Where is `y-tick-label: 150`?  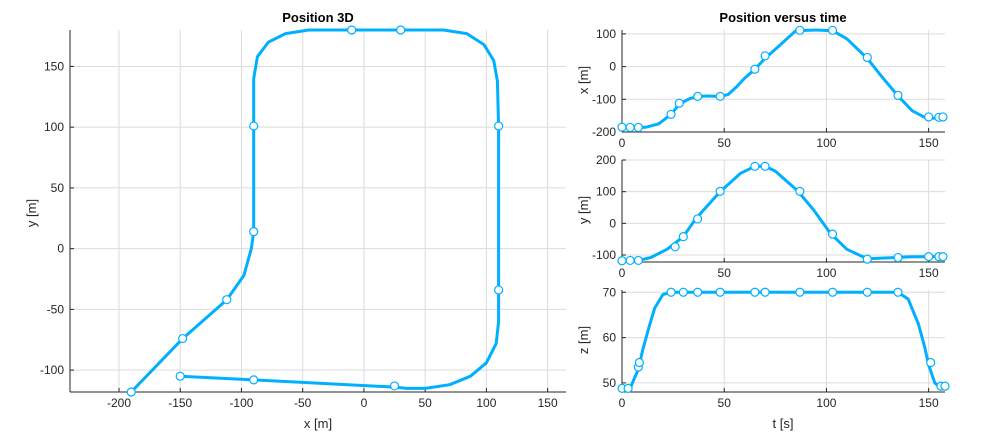
y-tick-label: 150 is located at coordinates (54, 66).